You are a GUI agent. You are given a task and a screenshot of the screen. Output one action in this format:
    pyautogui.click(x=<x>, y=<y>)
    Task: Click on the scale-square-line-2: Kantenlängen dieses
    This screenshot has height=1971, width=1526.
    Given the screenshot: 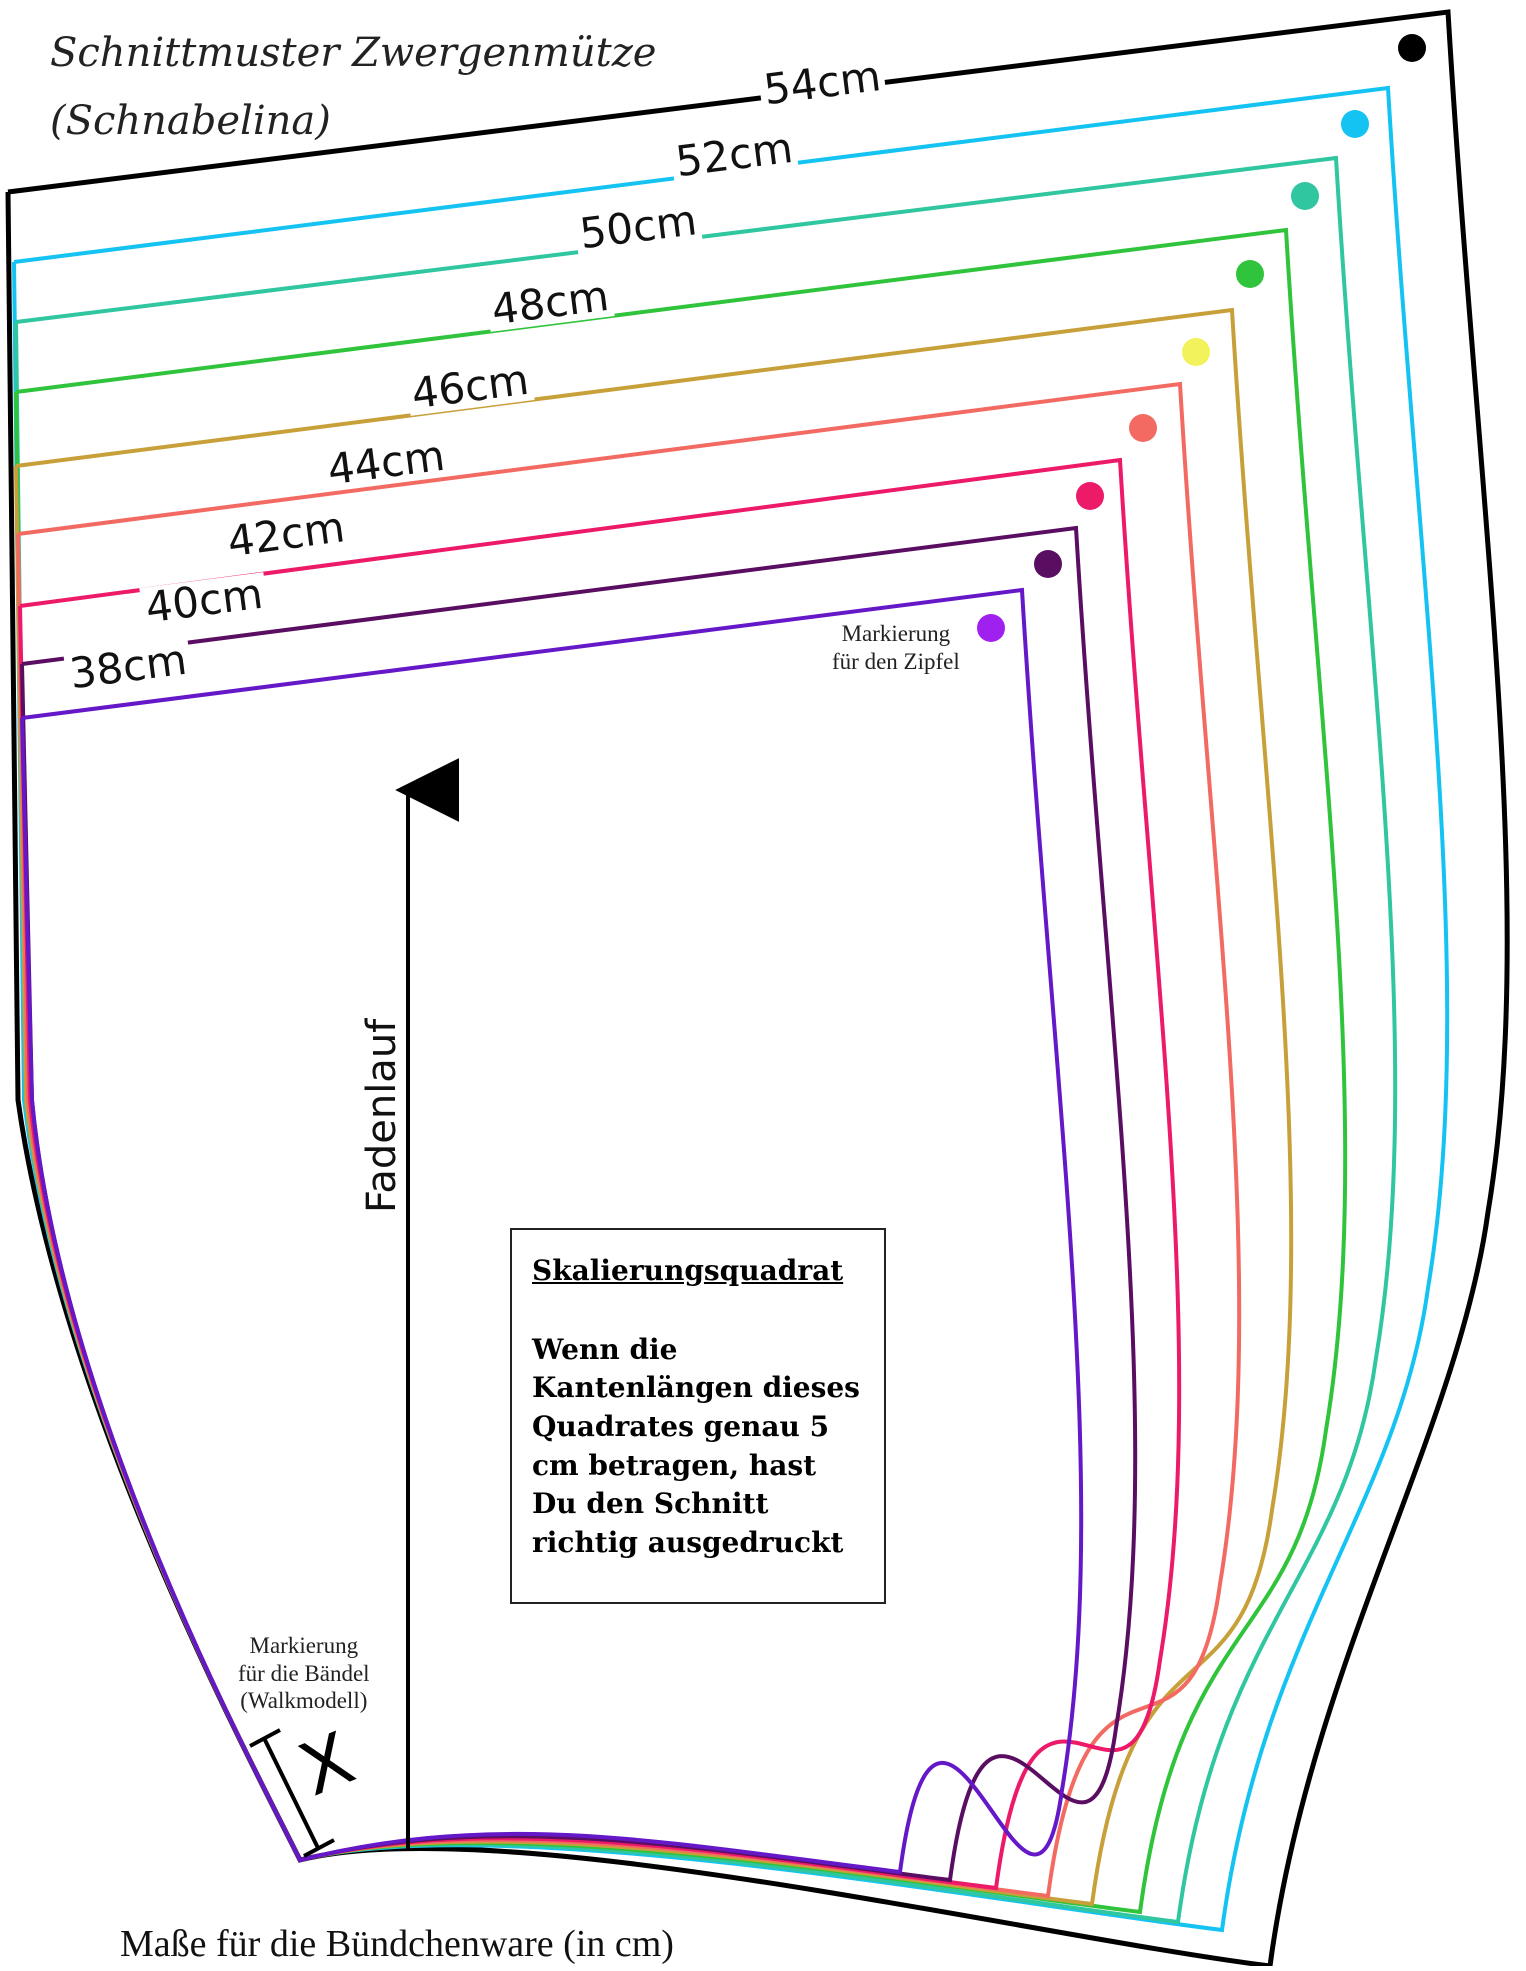 What is the action you would take?
    pyautogui.click(x=696, y=1388)
    